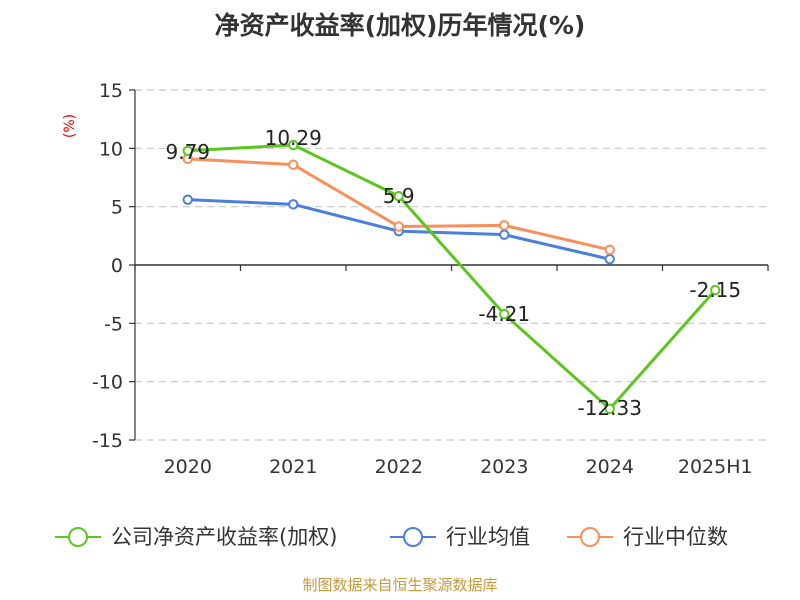  What do you see at coordinates (400, 25) in the screenshot?
I see `chart-title: 净资产收益率(加权)历年情况(%)` at bounding box center [400, 25].